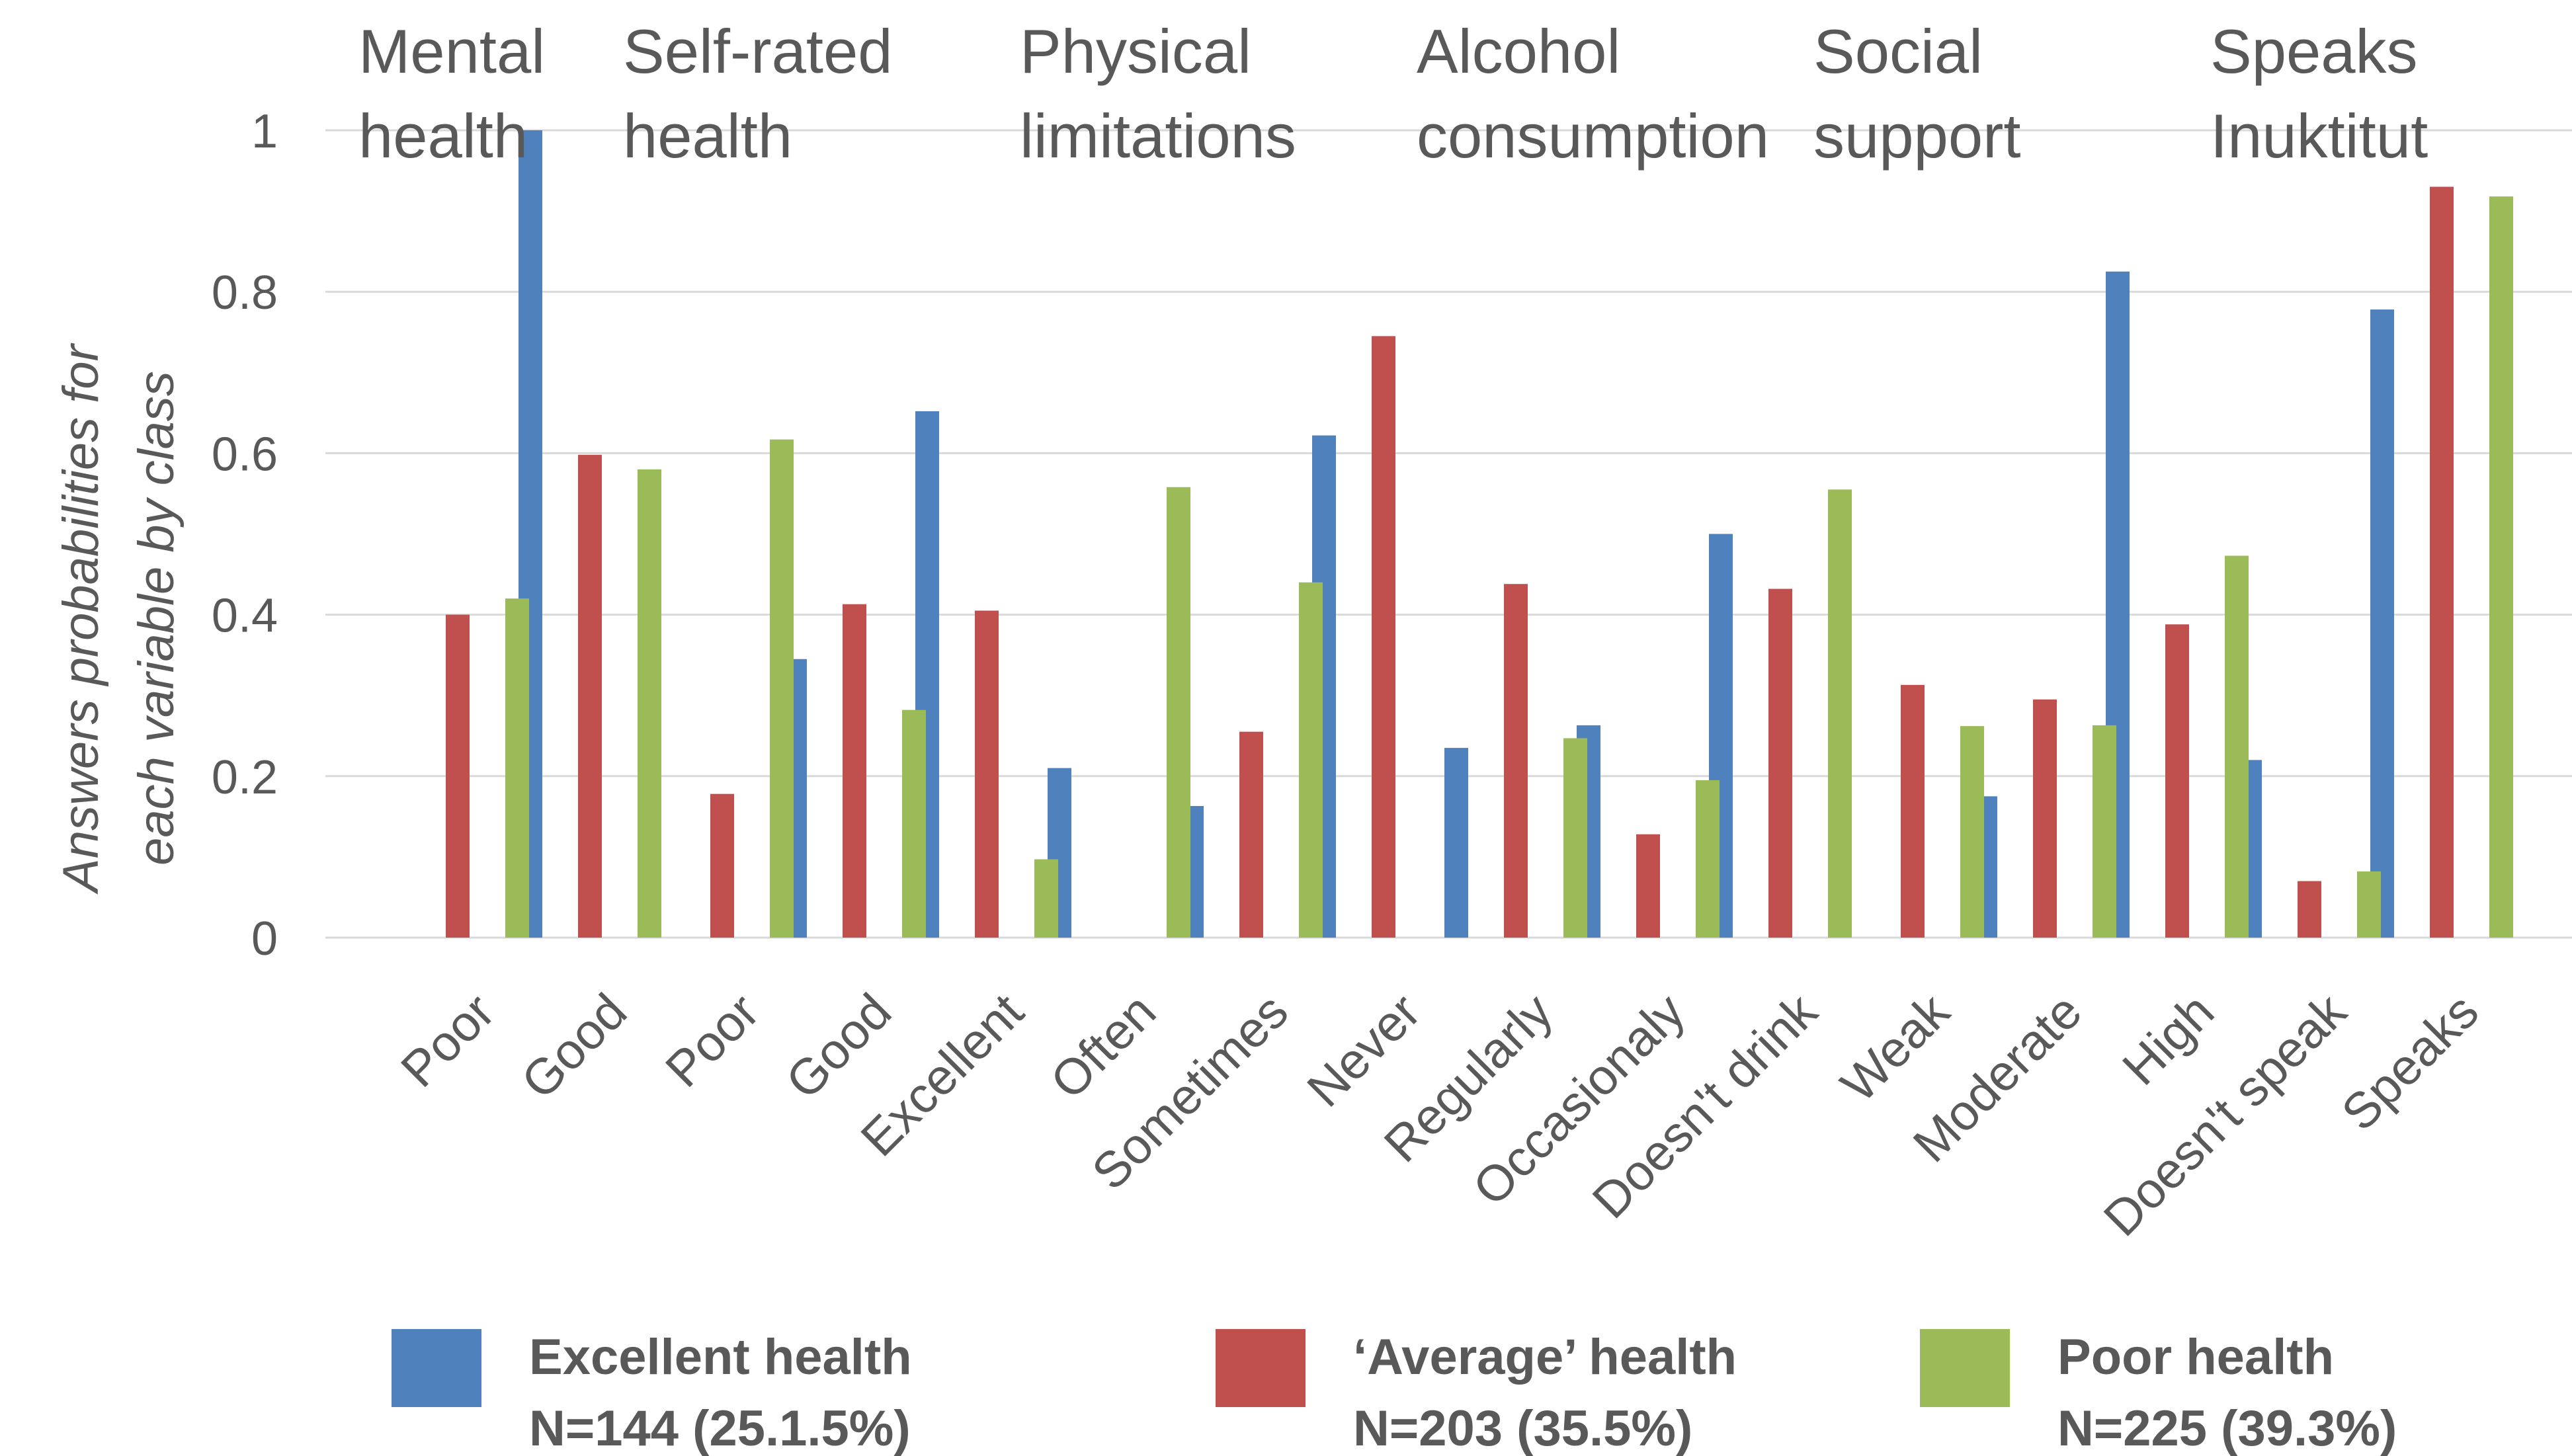 Image resolution: width=2572 pixels, height=1456 pixels. Describe the element at coordinates (245, 616) in the screenshot. I see `y-tick-label: 0.4` at that location.